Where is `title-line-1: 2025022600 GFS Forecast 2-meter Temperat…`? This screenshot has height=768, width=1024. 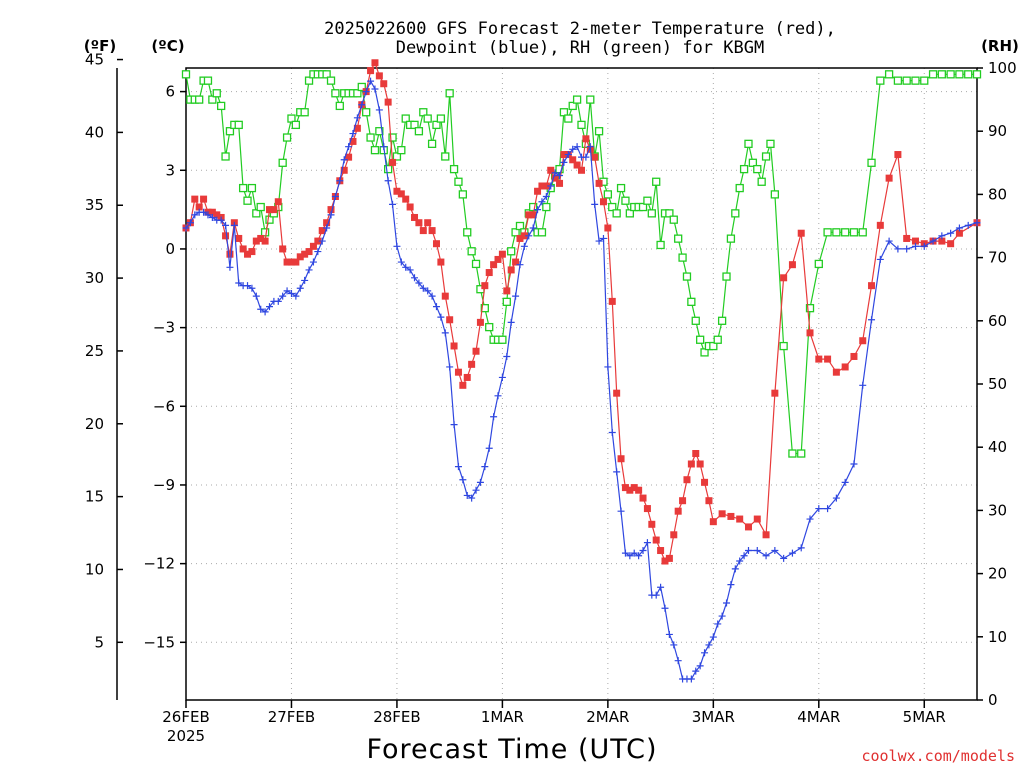 title-line-1: 2025022600 GFS Forecast 2-meter Temperat… is located at coordinates (580, 29).